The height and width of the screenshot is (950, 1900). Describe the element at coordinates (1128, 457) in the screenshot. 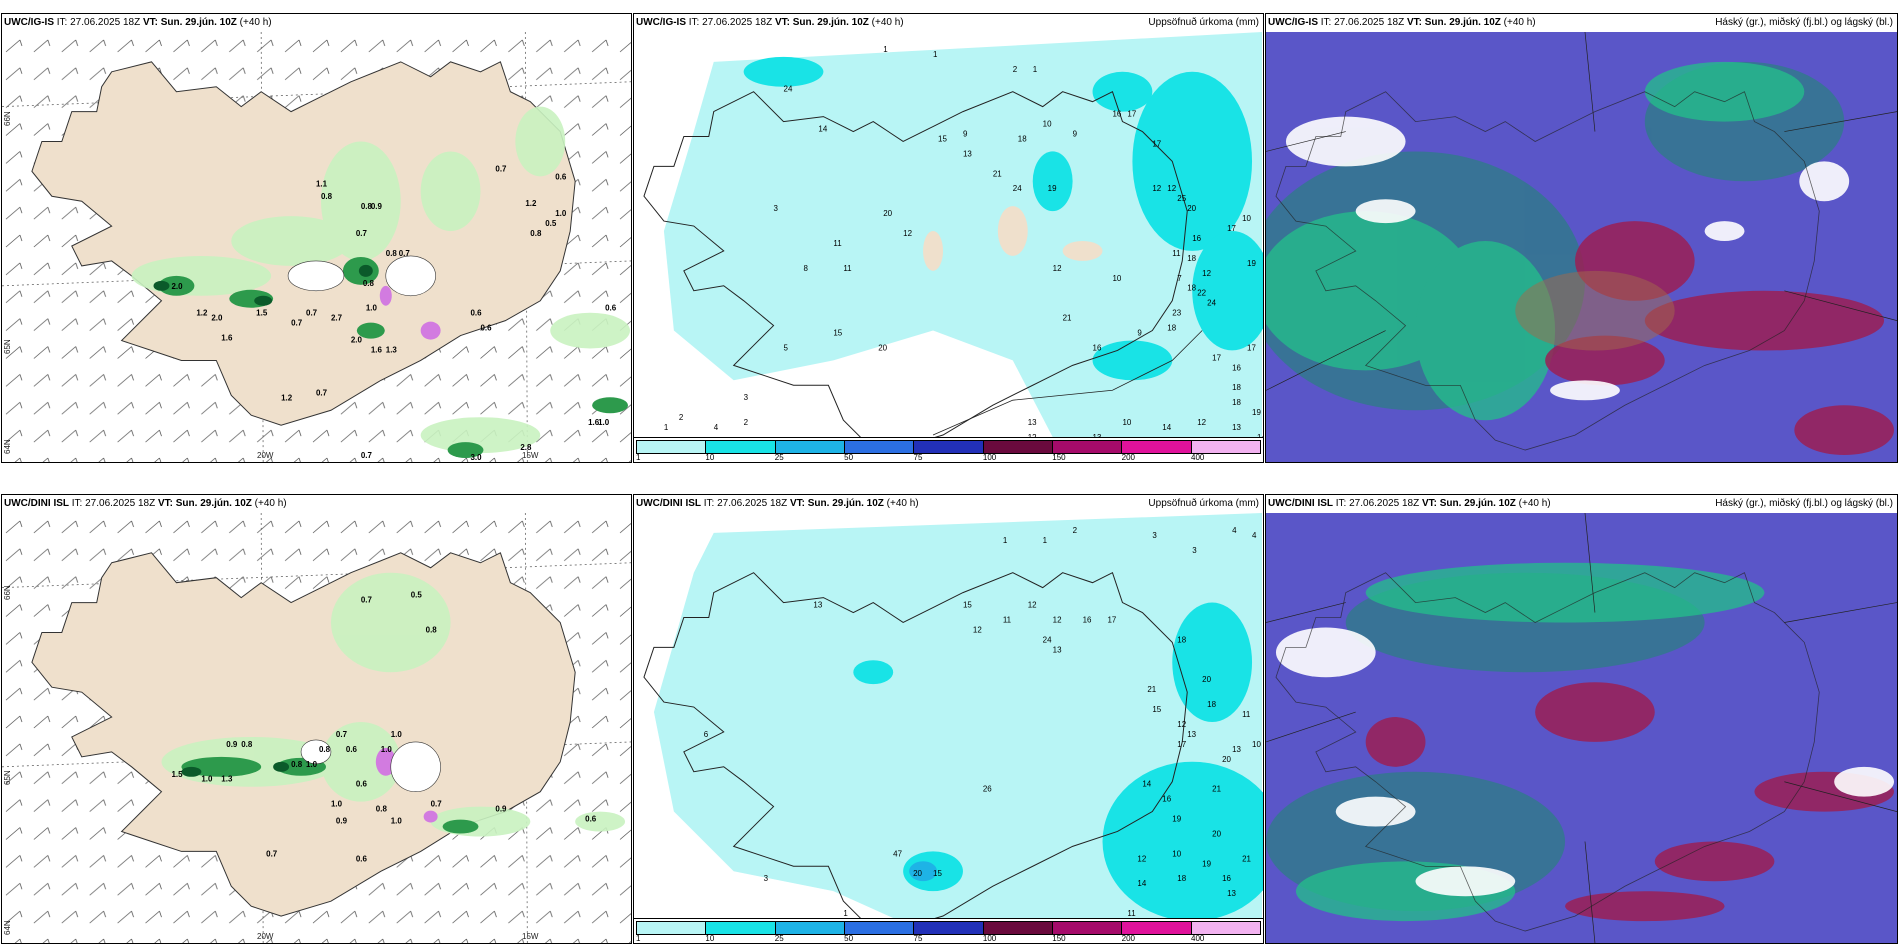

I see `legend-tick: 200` at that location.